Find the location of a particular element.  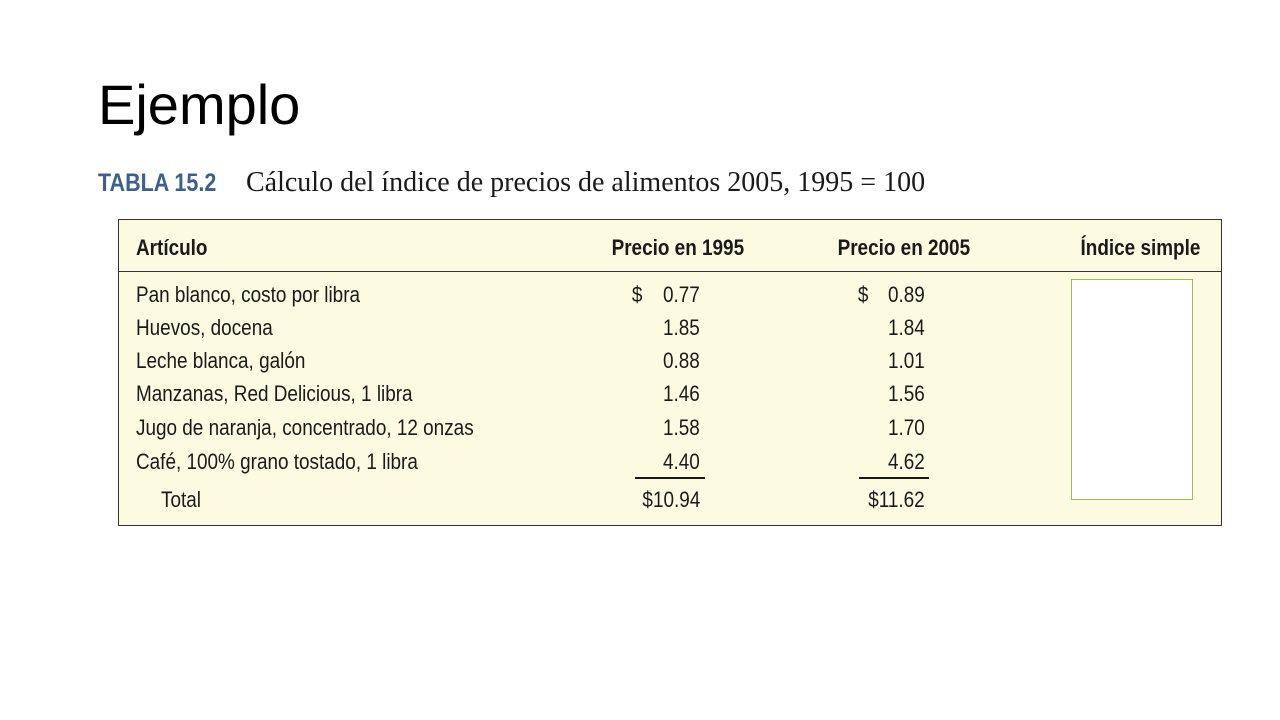

row-price-1995: 0.77 is located at coordinates (681, 294).